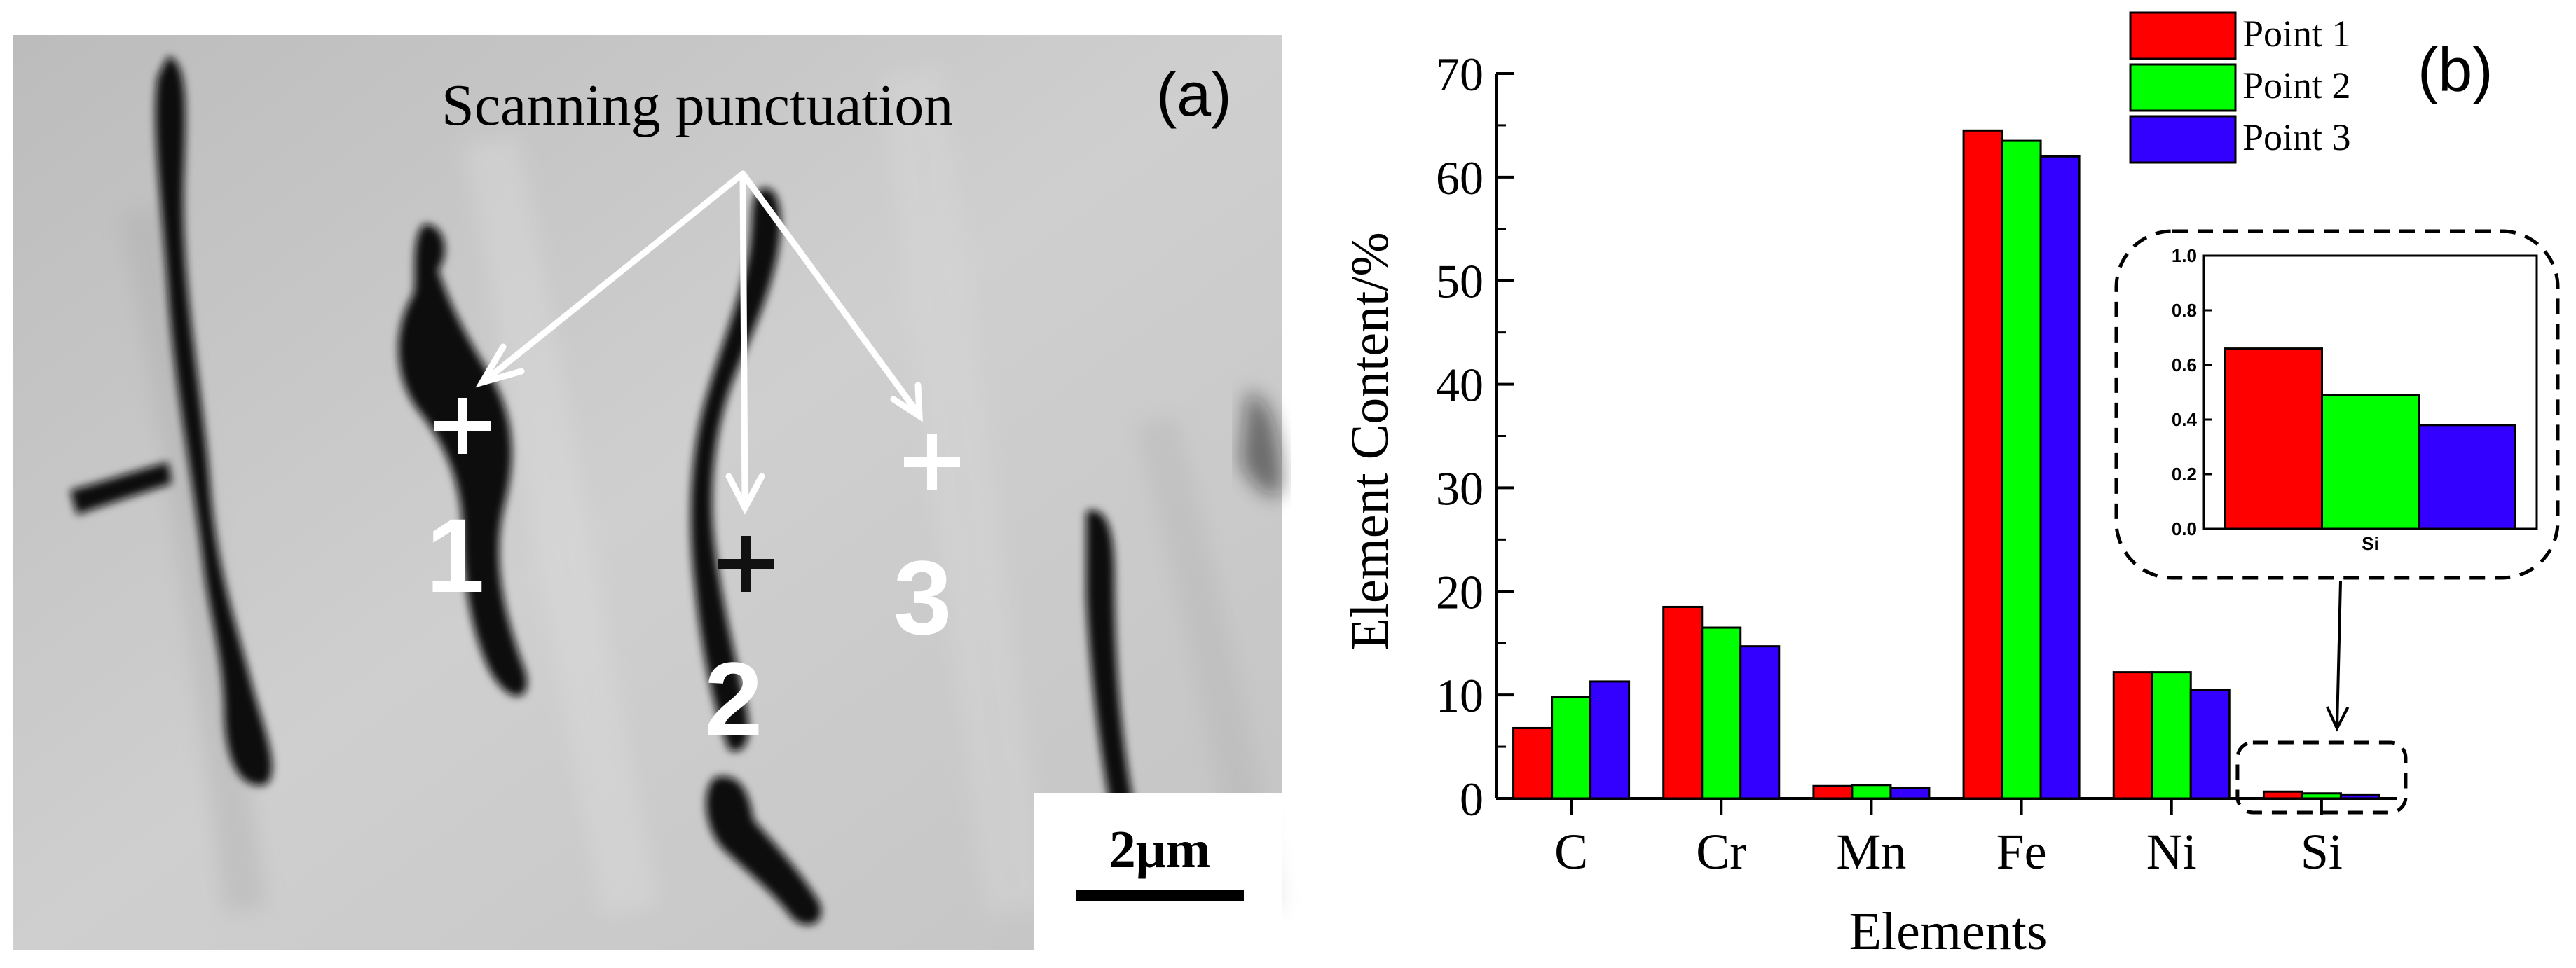 Image resolution: width=2576 pixels, height=968 pixels. Describe the element at coordinates (2322, 852) in the screenshot. I see `x-tick-label: Si` at that location.